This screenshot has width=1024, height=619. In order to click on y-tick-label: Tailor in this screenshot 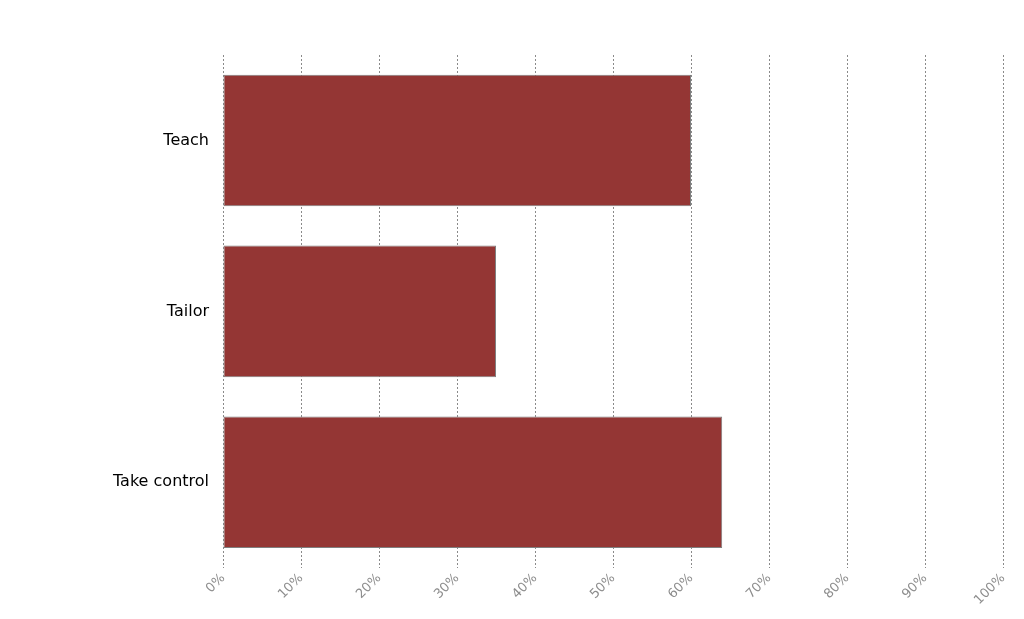, I will do `click(187, 310)`.